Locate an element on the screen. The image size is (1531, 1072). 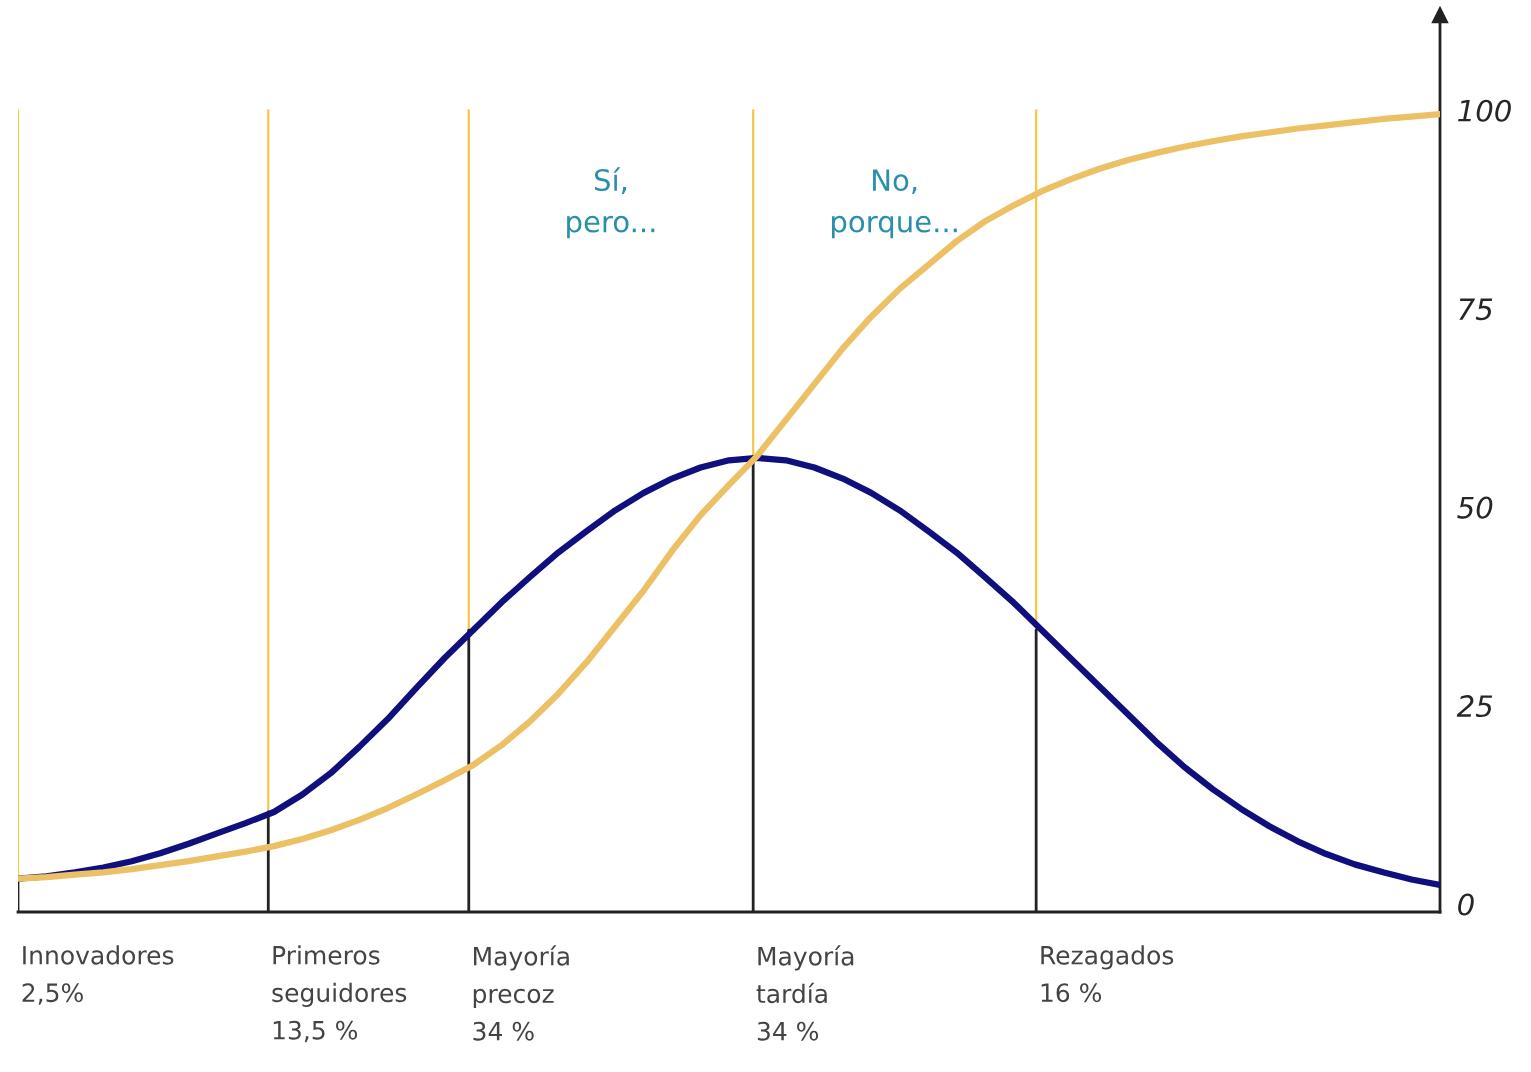
text: Primeros seguidores 13,5 % is located at coordinates (339, 994).